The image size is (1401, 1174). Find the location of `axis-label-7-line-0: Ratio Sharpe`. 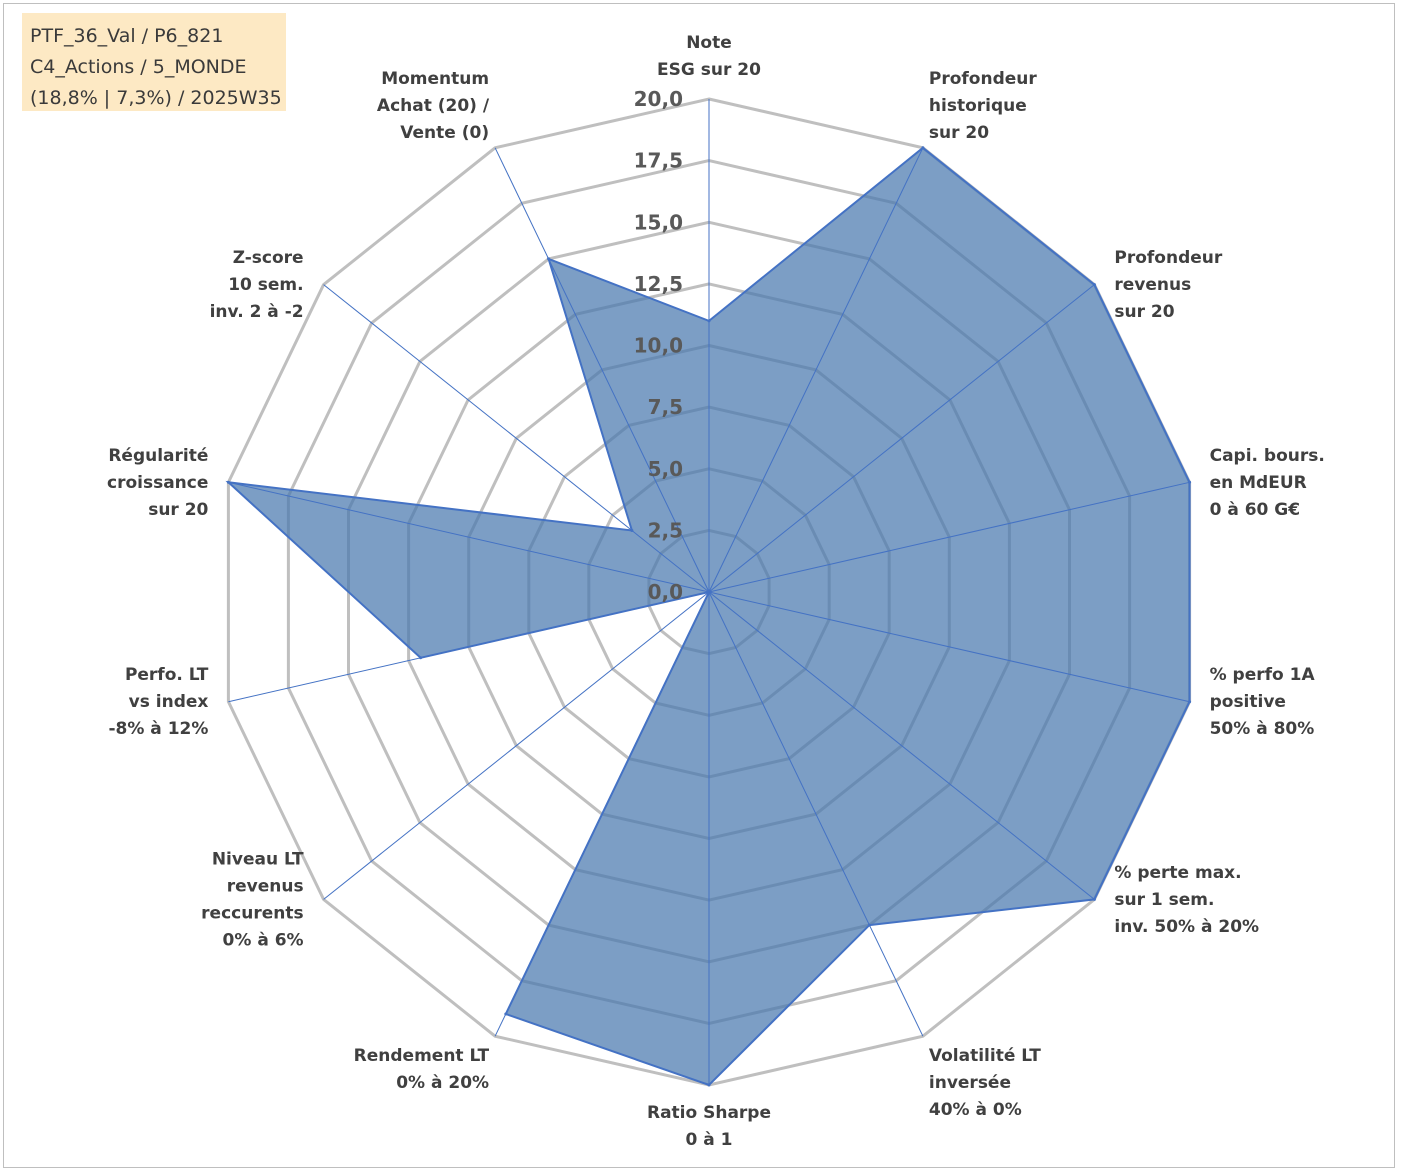

axis-label-7-line-0: Ratio Sharpe is located at coordinates (709, 1113).